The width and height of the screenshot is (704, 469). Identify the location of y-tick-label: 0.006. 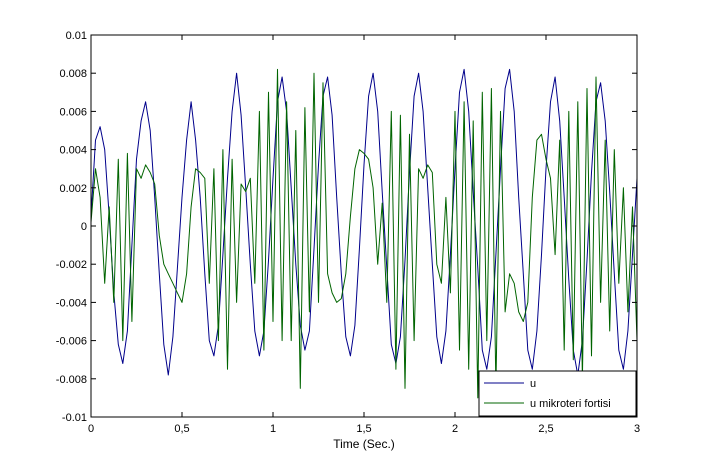
(73, 112).